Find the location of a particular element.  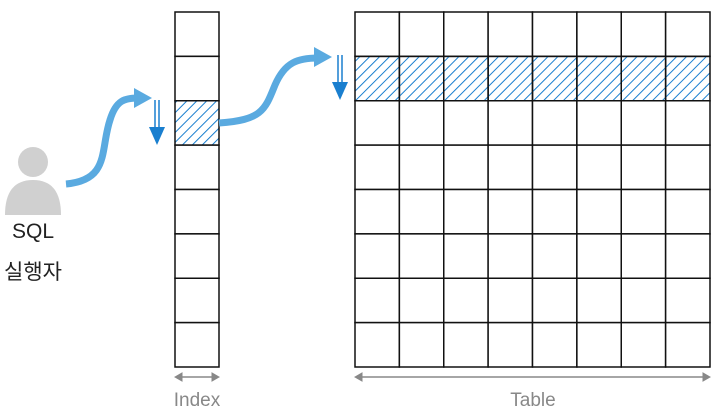

actor-label-sql: SQL is located at coordinates (33, 231).